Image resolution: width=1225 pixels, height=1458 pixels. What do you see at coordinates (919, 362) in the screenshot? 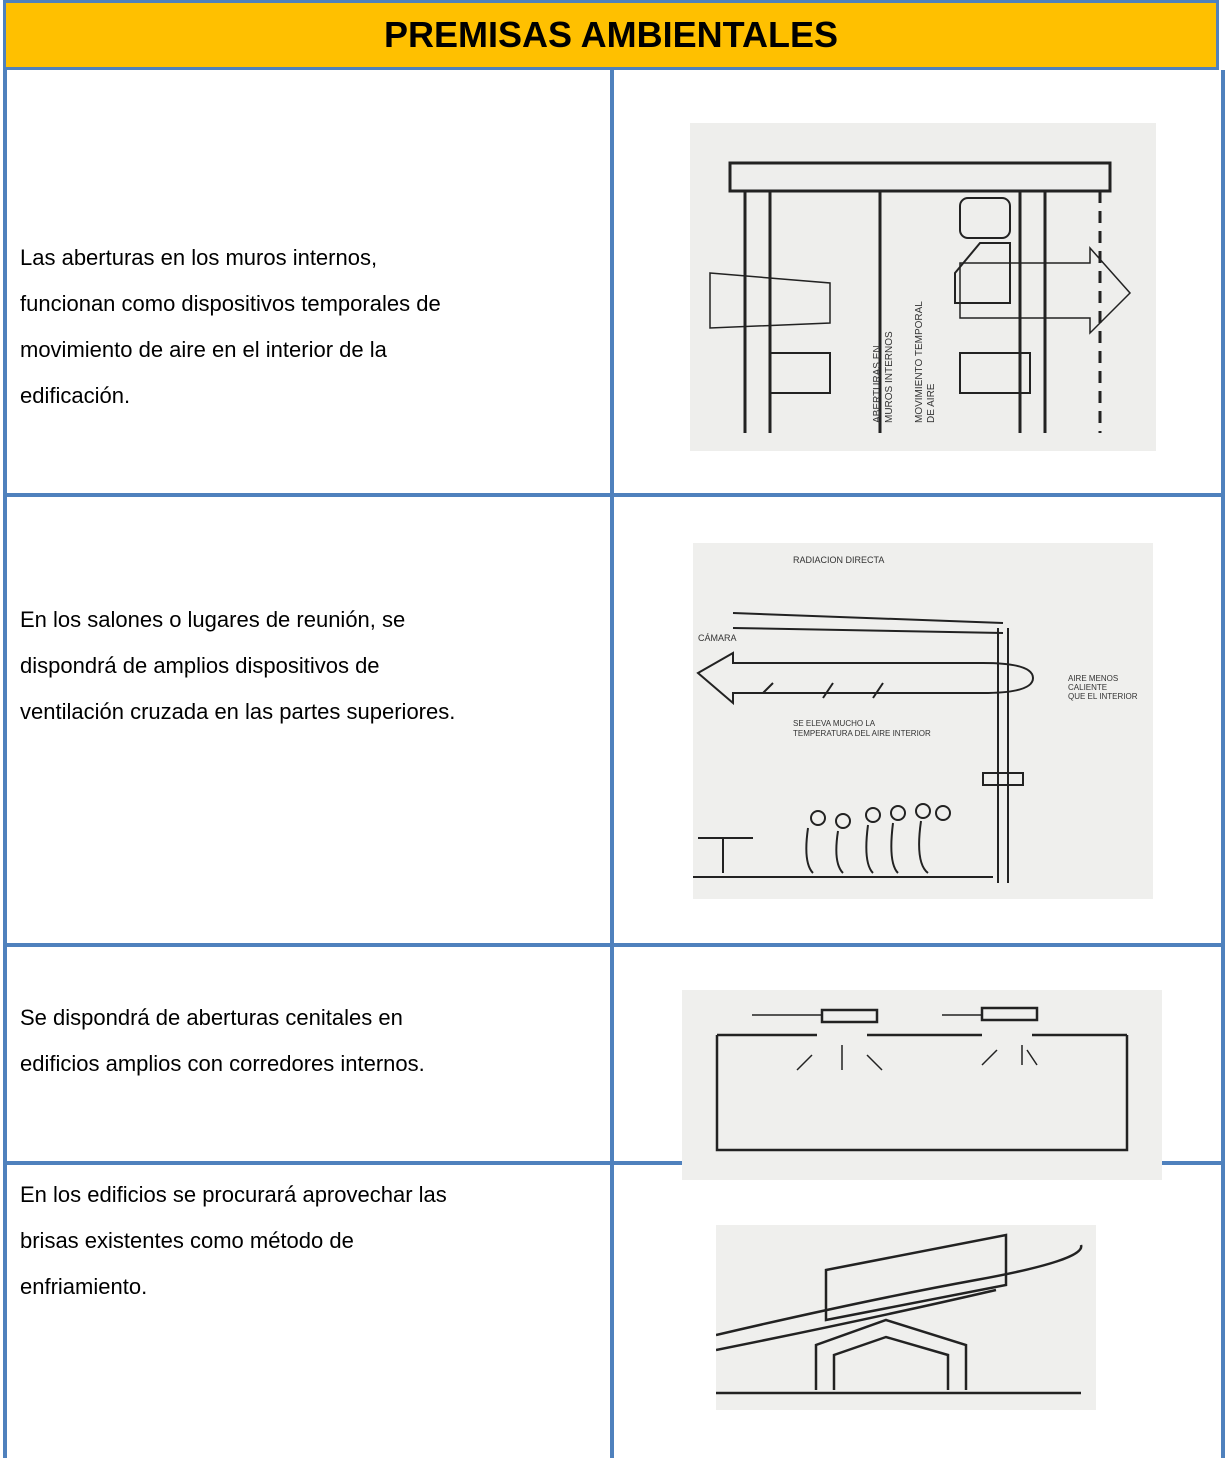
I see `figure-label: MOVIMIENTO TEMPORAL` at bounding box center [919, 362].